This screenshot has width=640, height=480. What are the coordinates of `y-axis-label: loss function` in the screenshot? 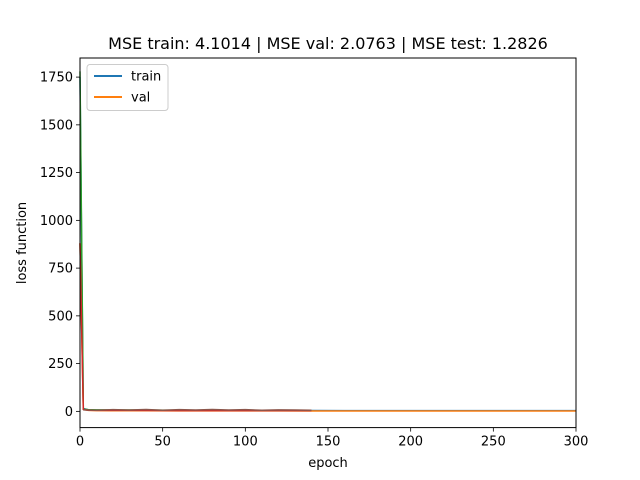 It's located at (22, 243).